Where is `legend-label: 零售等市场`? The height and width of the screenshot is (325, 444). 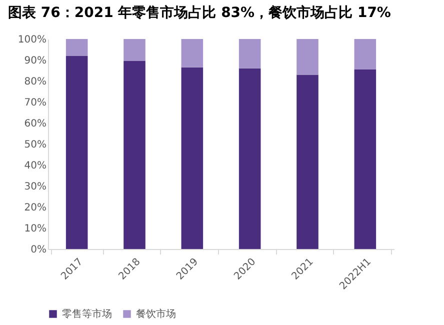 legend-label: 零售等市场 is located at coordinates (87, 314).